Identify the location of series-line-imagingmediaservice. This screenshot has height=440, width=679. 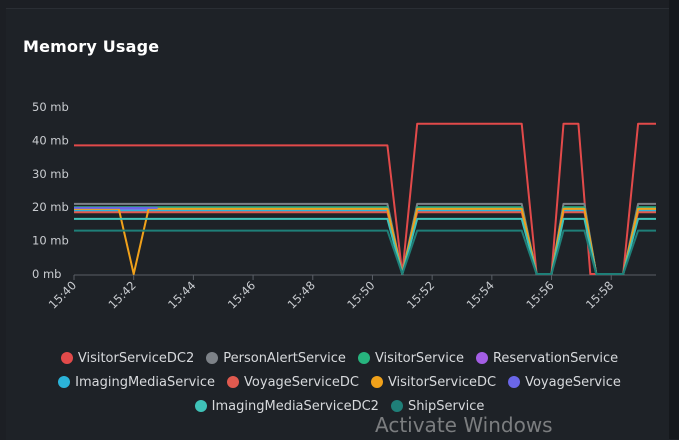
(365, 242).